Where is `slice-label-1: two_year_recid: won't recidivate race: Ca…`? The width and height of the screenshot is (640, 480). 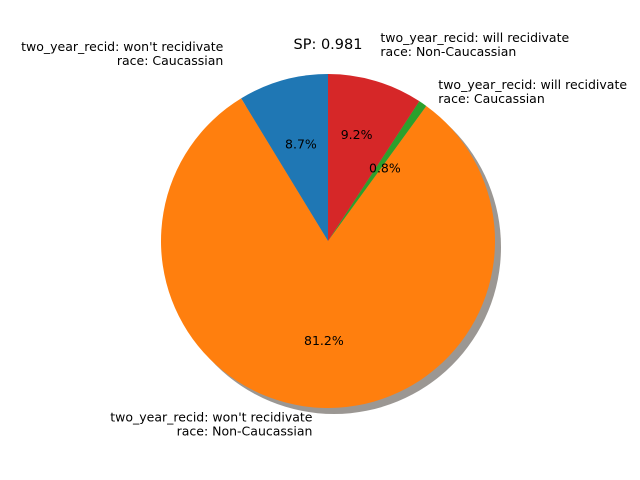 slice-label-1: two_year_recid: won't recidivate race: Ca… is located at coordinates (122, 53).